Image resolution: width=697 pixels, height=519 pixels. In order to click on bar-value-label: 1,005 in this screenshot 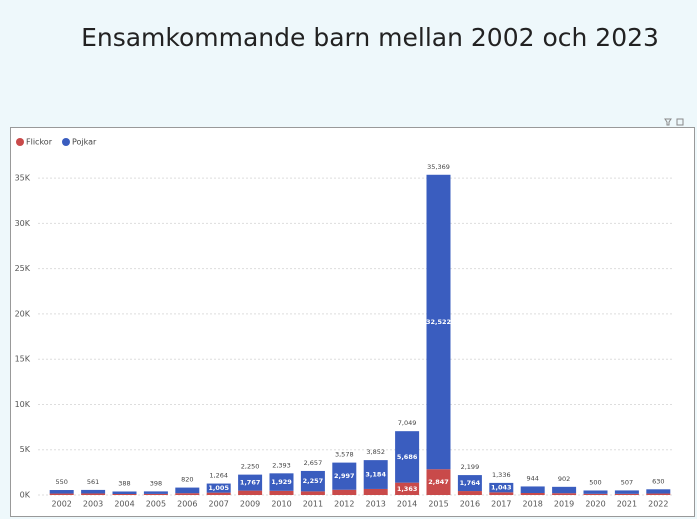, I will do `click(218, 488)`.